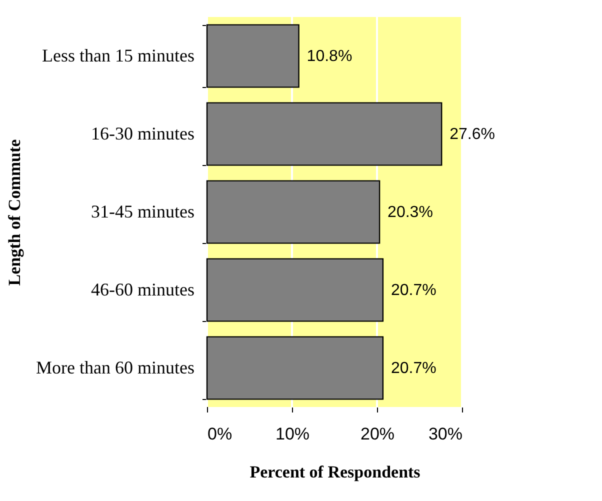 The height and width of the screenshot is (501, 602). Describe the element at coordinates (220, 434) in the screenshot. I see `x-tick-label: 0%` at that location.